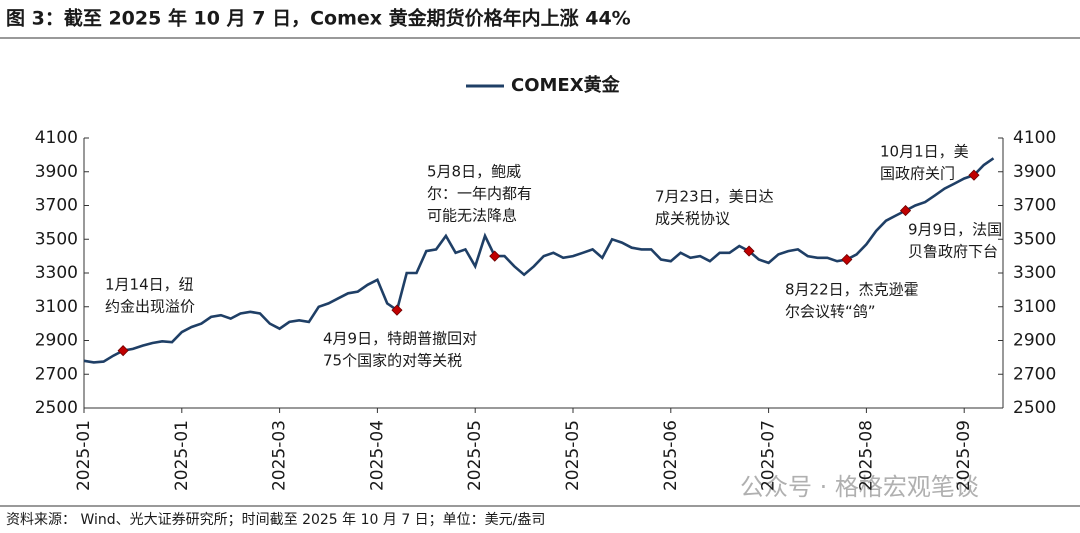 The width and height of the screenshot is (1080, 533). I want to click on y-tick-label: 3300, so click(56, 273).